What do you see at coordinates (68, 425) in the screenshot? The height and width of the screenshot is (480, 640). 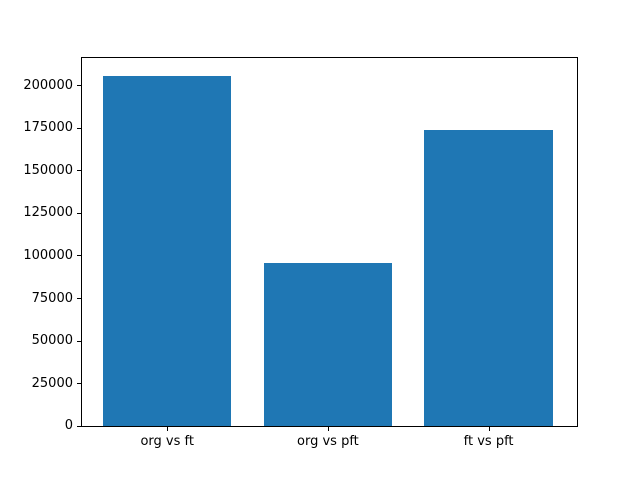 I see `y-tick-label: 0` at bounding box center [68, 425].